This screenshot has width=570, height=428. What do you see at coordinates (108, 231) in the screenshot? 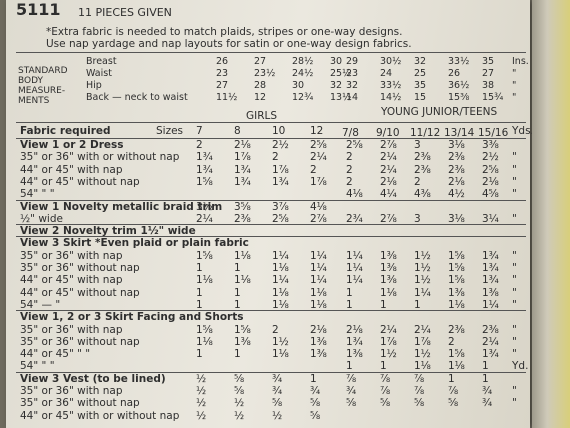
I see `section-heading: View 2 Novelty trim 1½" wide` at bounding box center [108, 231].